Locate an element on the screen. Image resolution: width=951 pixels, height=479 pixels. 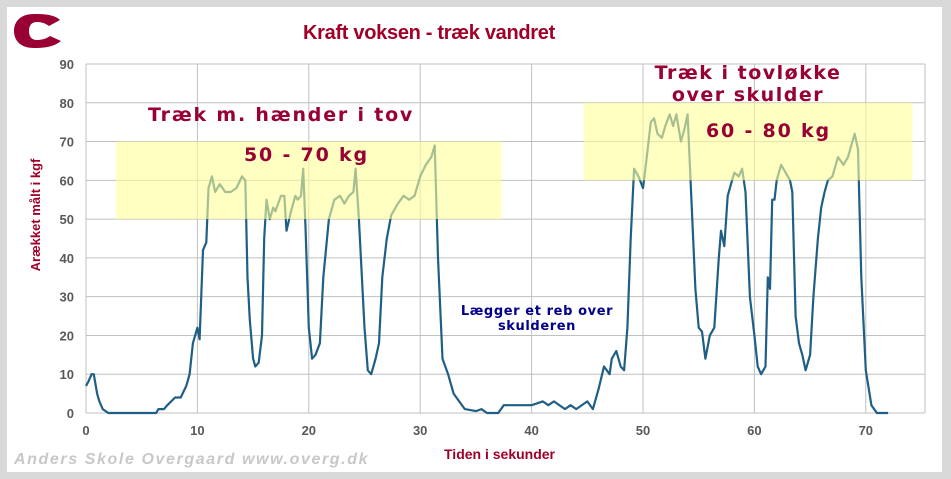
x-tick-label: 40 is located at coordinates (531, 430).